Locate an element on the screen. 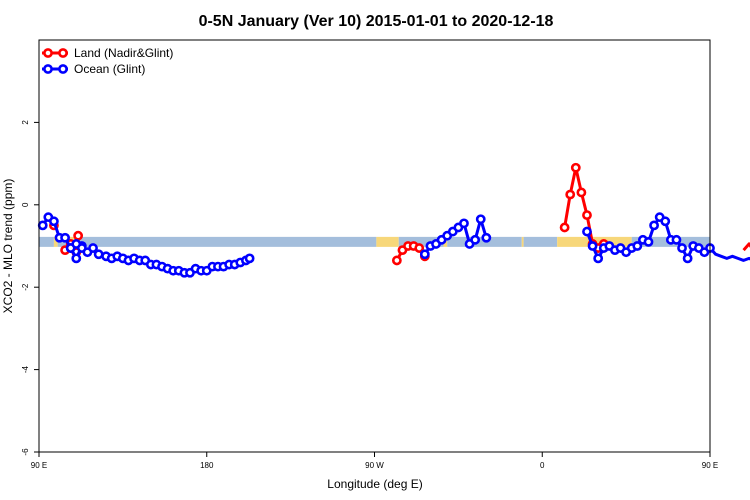  legend-label-ocean: Ocean (Glint) is located at coordinates (109, 69).